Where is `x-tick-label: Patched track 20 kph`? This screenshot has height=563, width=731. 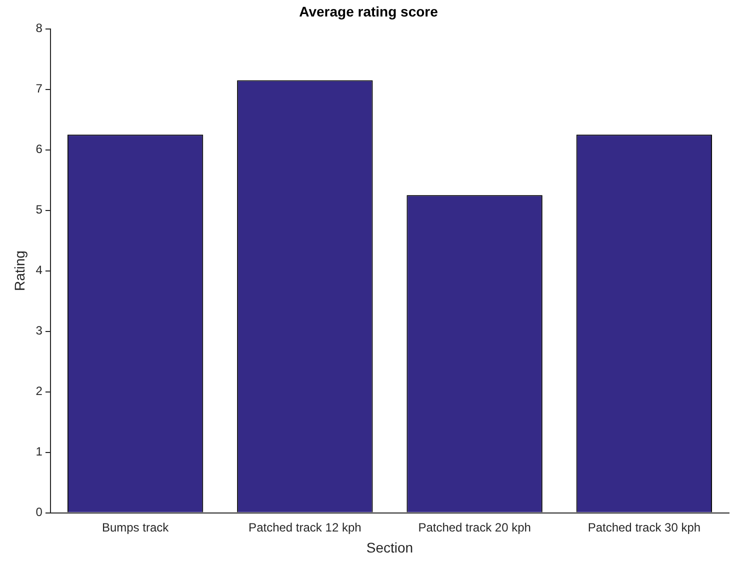
x-tick-label: Patched track 20 kph is located at coordinates (474, 527).